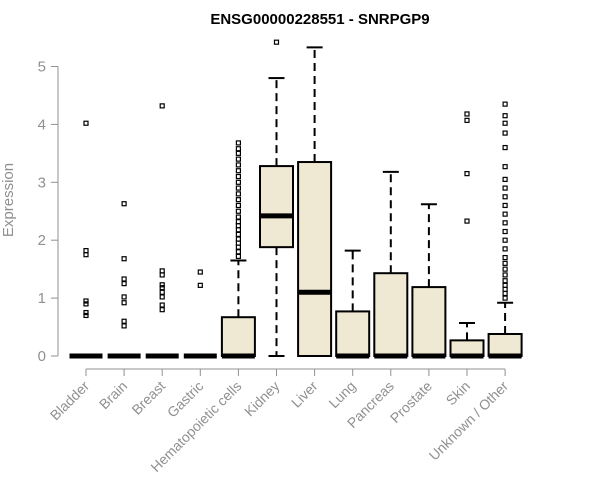 The width and height of the screenshot is (600, 500). I want to click on x-tick-label: Brain, so click(113, 395).